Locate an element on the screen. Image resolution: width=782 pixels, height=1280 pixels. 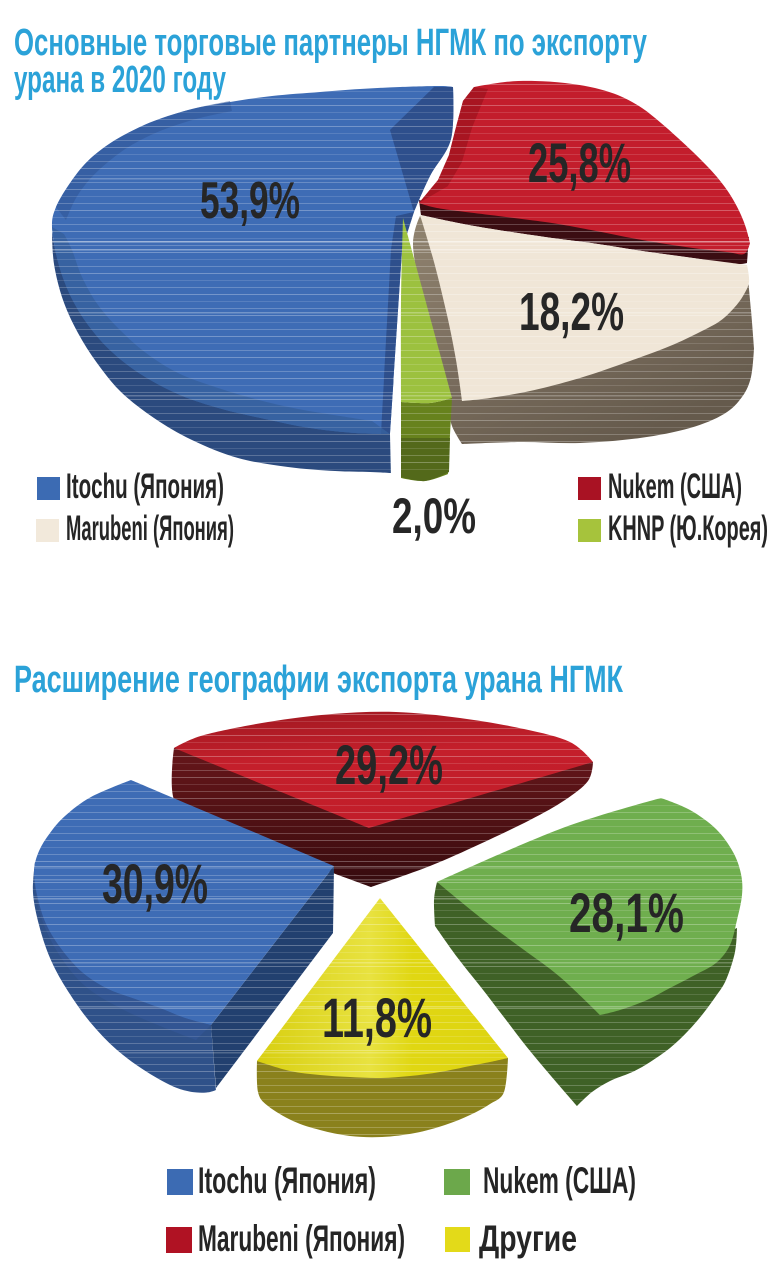
svg-text: урана в 2020 году is located at coordinates (120, 80).